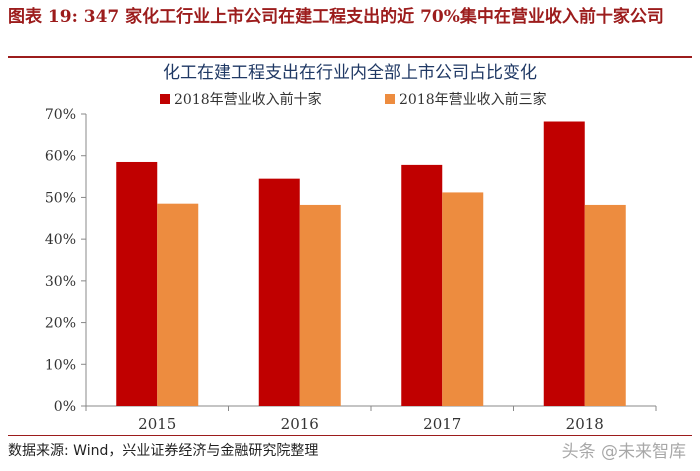 Image resolution: width=700 pixels, height=471 pixels. I want to click on x-tick-label: 2017, so click(442, 424).